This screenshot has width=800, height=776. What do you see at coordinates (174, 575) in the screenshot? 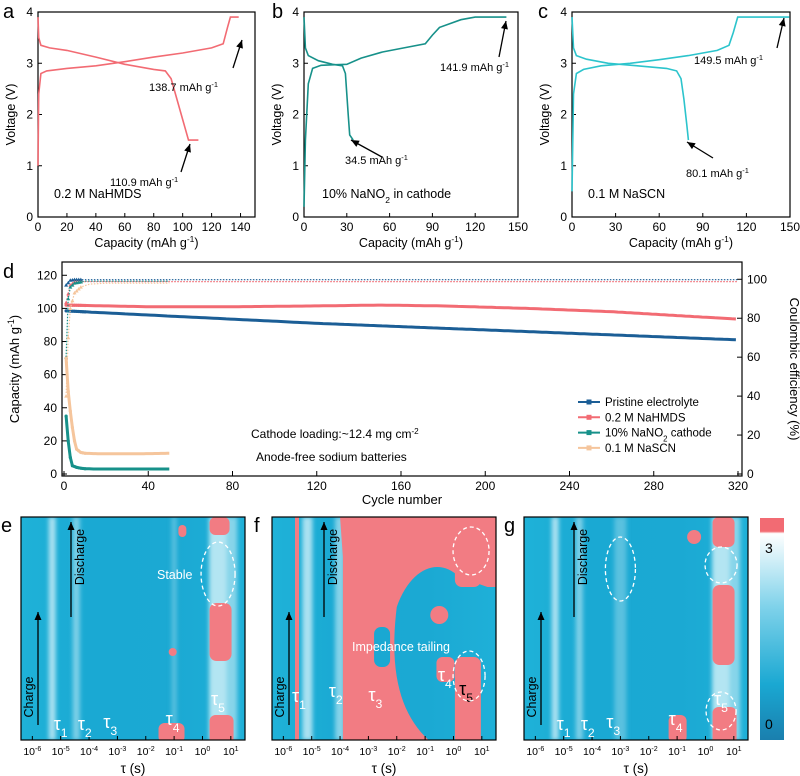
I see `stable-annotation: Stable` at bounding box center [174, 575].